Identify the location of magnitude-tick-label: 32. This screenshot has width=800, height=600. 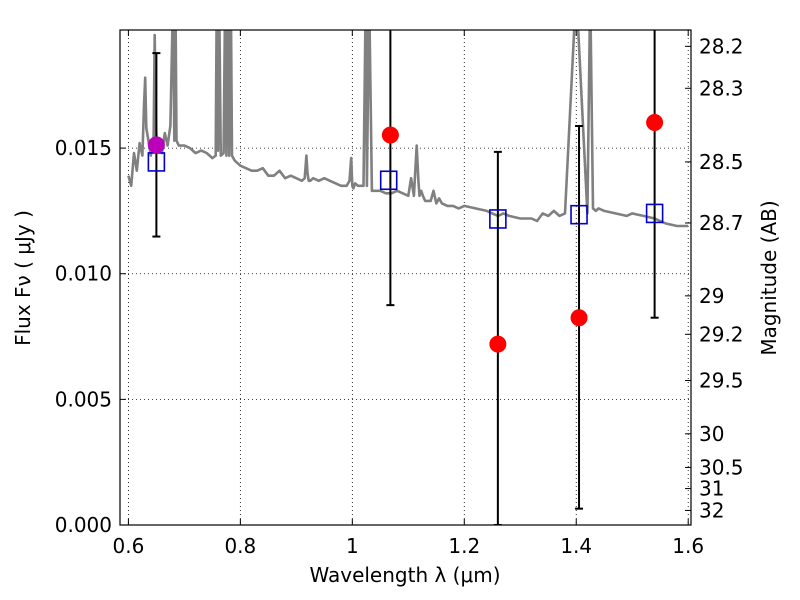
(711, 510).